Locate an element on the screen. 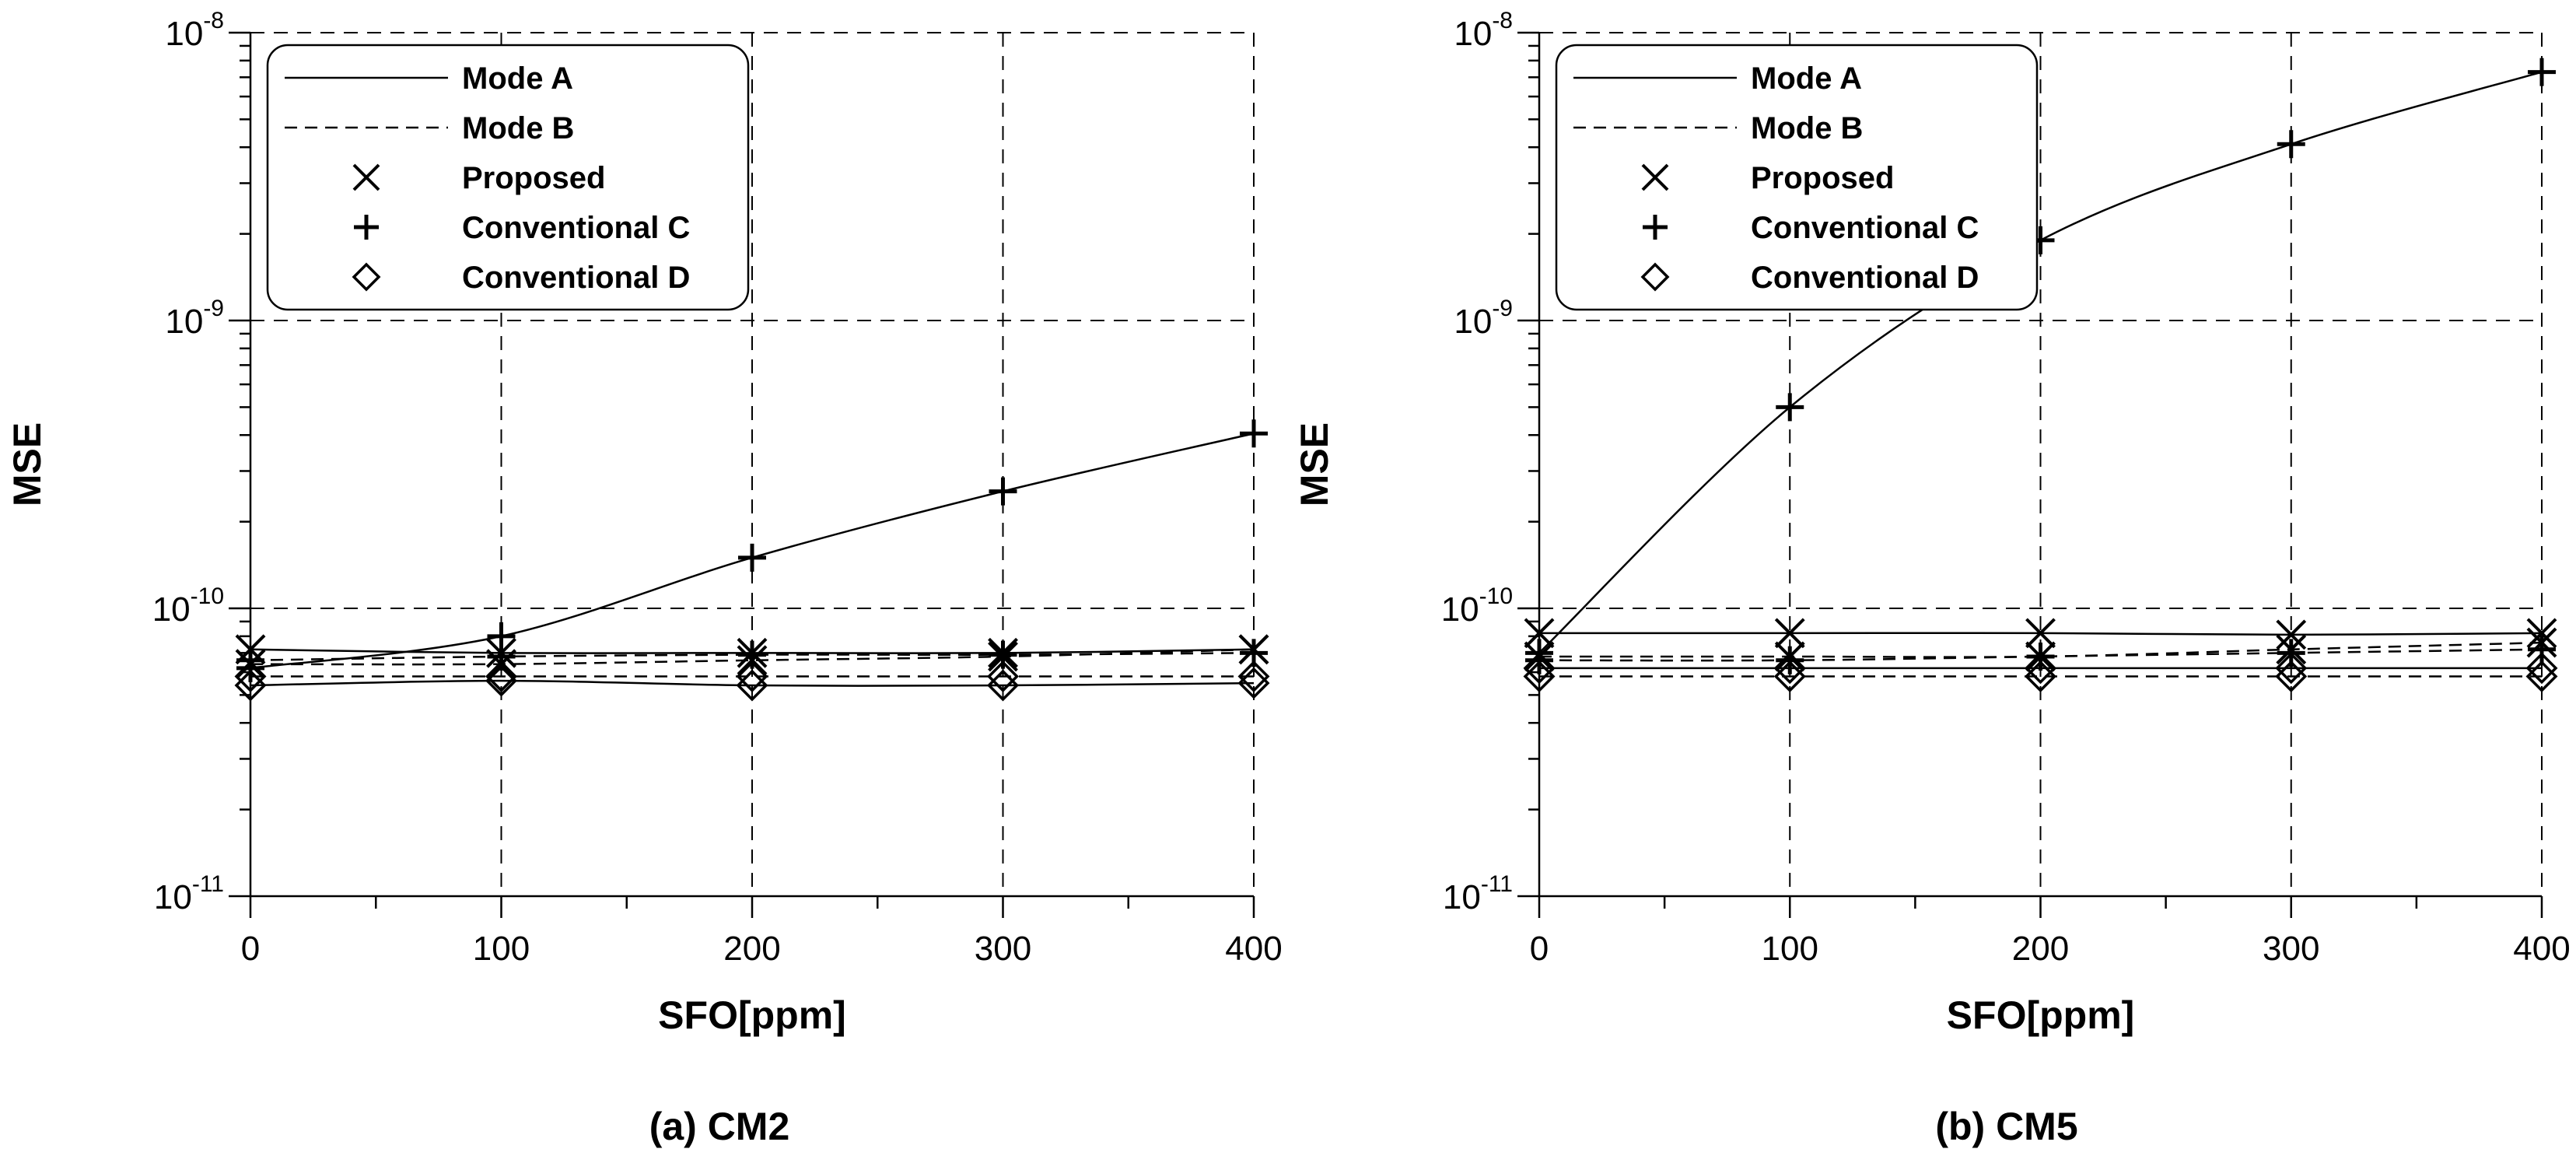  series-diamond-mode-b is located at coordinates (752, 677).